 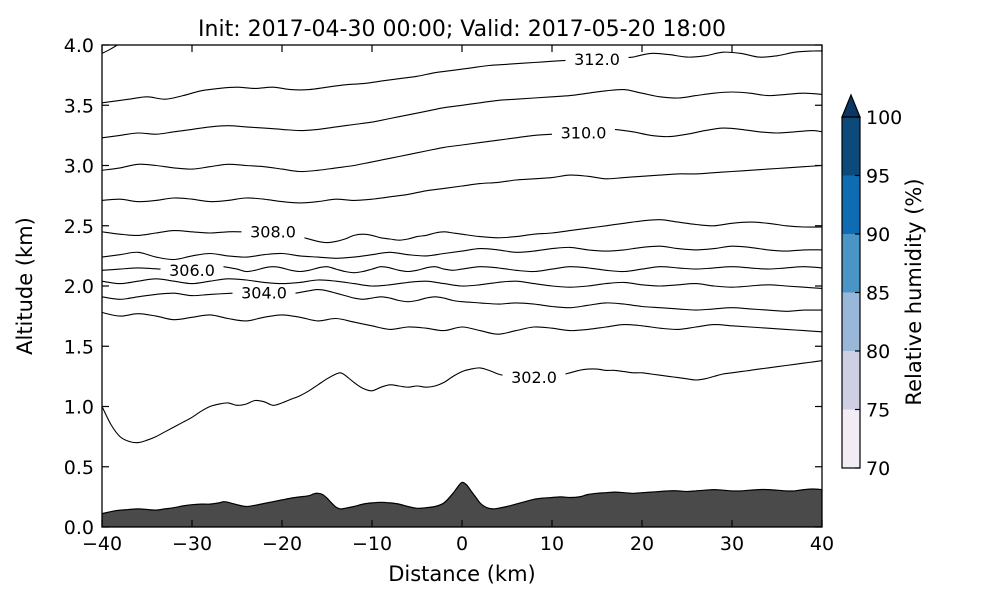 What do you see at coordinates (597, 59) in the screenshot?
I see `contour-label-312: 312.0` at bounding box center [597, 59].